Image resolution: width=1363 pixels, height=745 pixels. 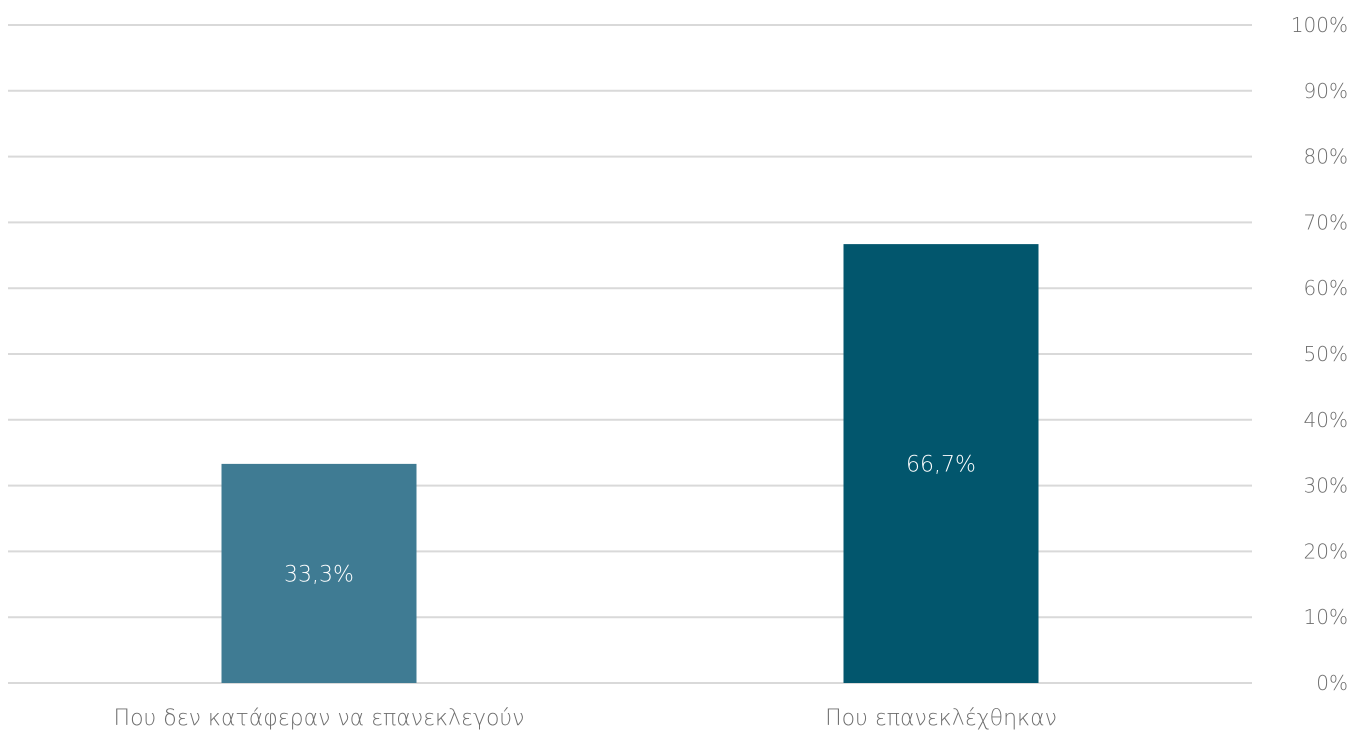 What do you see at coordinates (1326, 222) in the screenshot?
I see `y-tick-label: 70%` at bounding box center [1326, 222].